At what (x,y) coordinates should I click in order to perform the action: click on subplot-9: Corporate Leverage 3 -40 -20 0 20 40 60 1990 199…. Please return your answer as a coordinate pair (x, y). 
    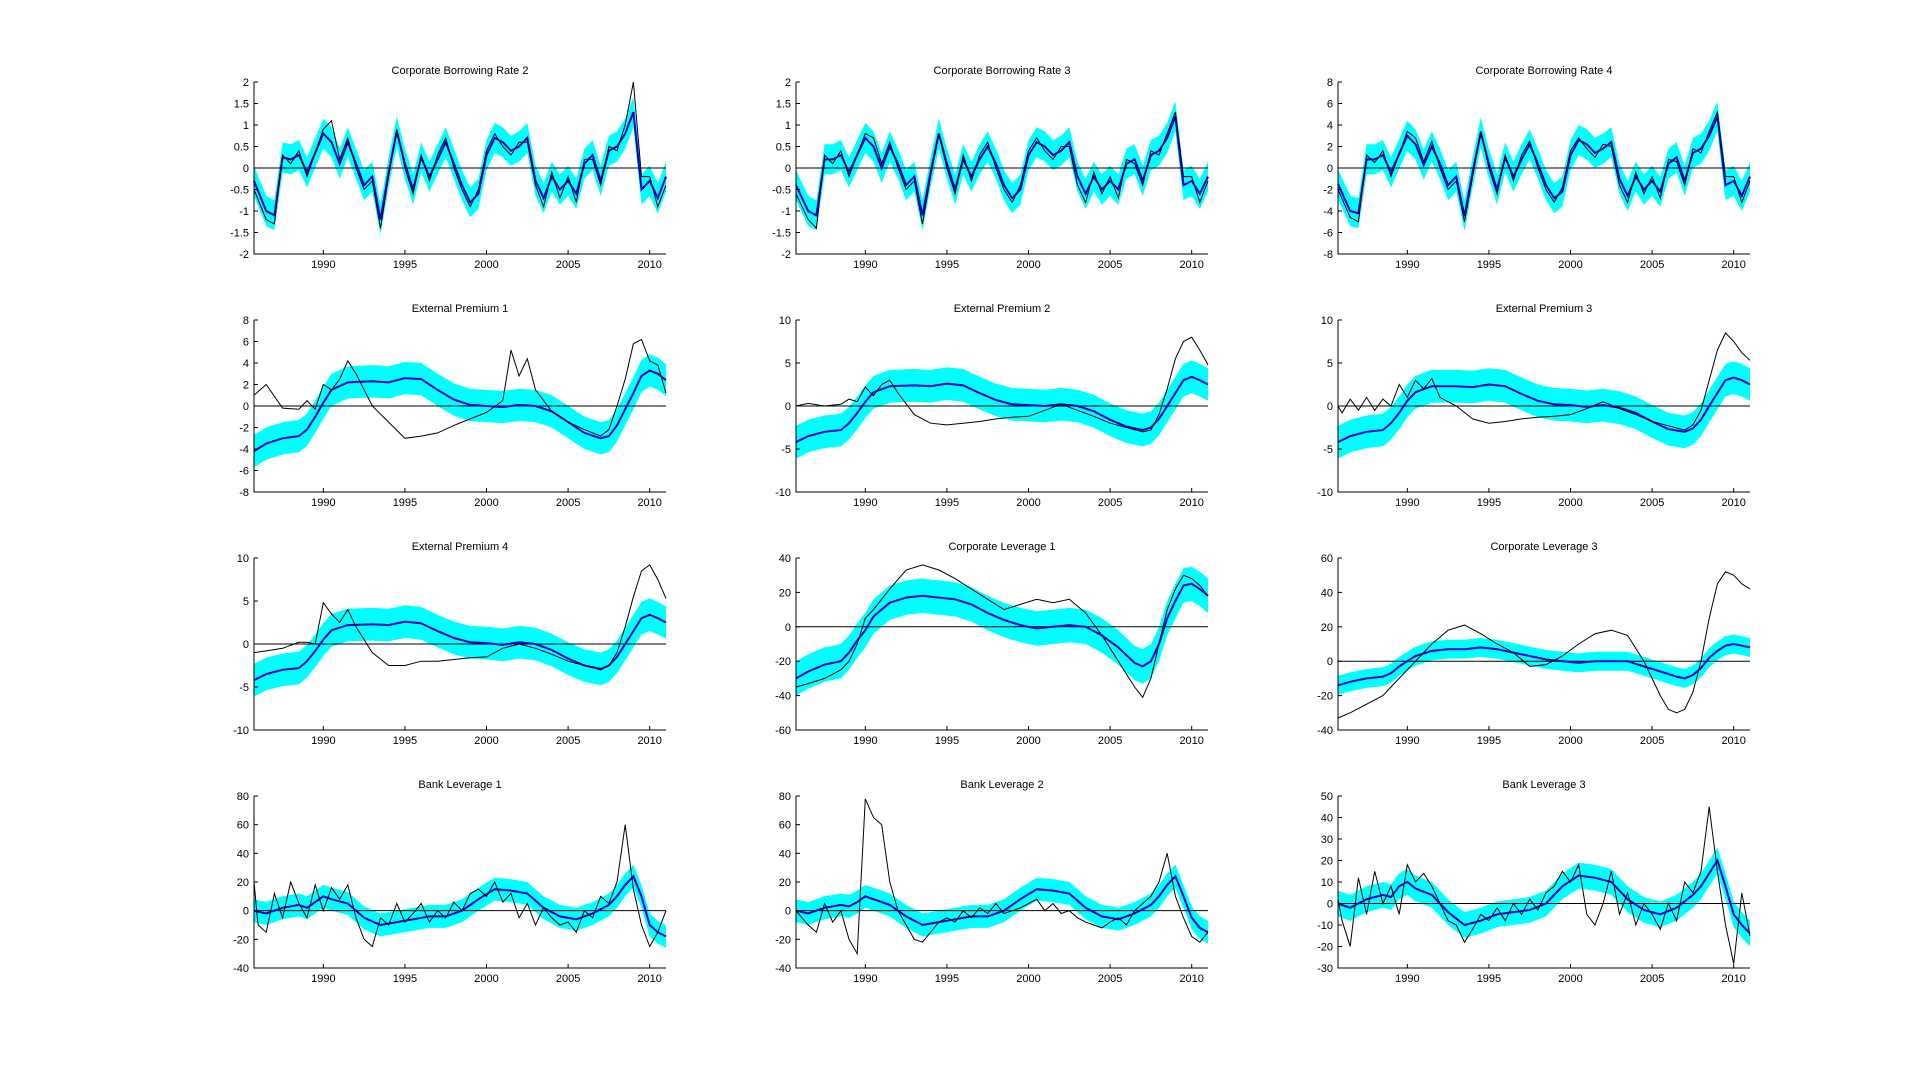
    Looking at the image, I should click on (1534, 644).